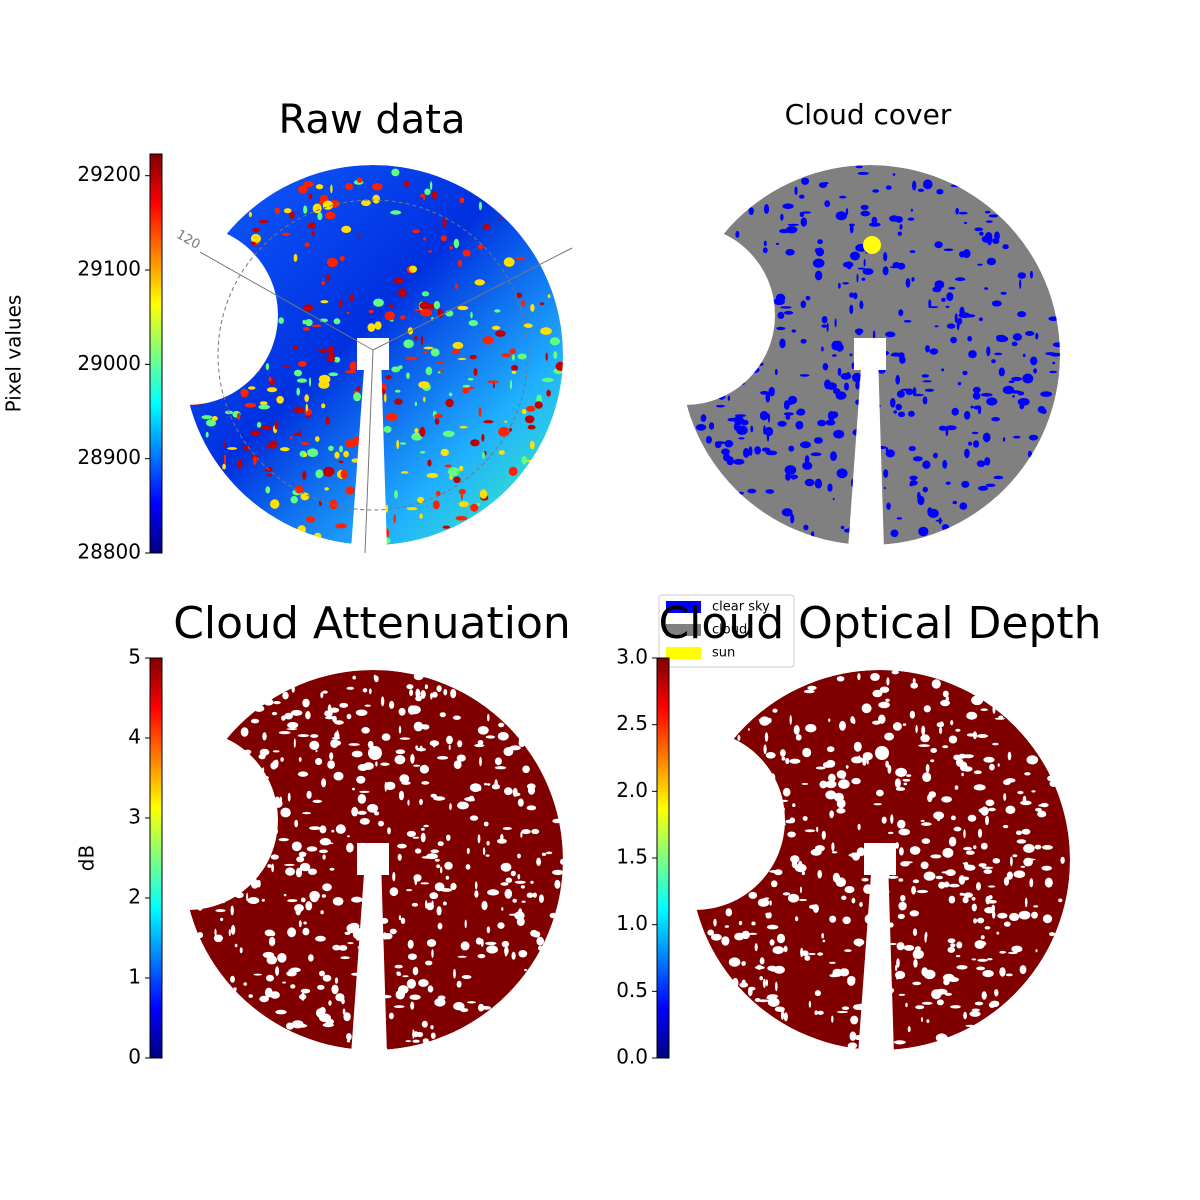 This screenshot has width=1200, height=1200. What do you see at coordinates (472, 299) in the screenshot?
I see `azimuth-line` at bounding box center [472, 299].